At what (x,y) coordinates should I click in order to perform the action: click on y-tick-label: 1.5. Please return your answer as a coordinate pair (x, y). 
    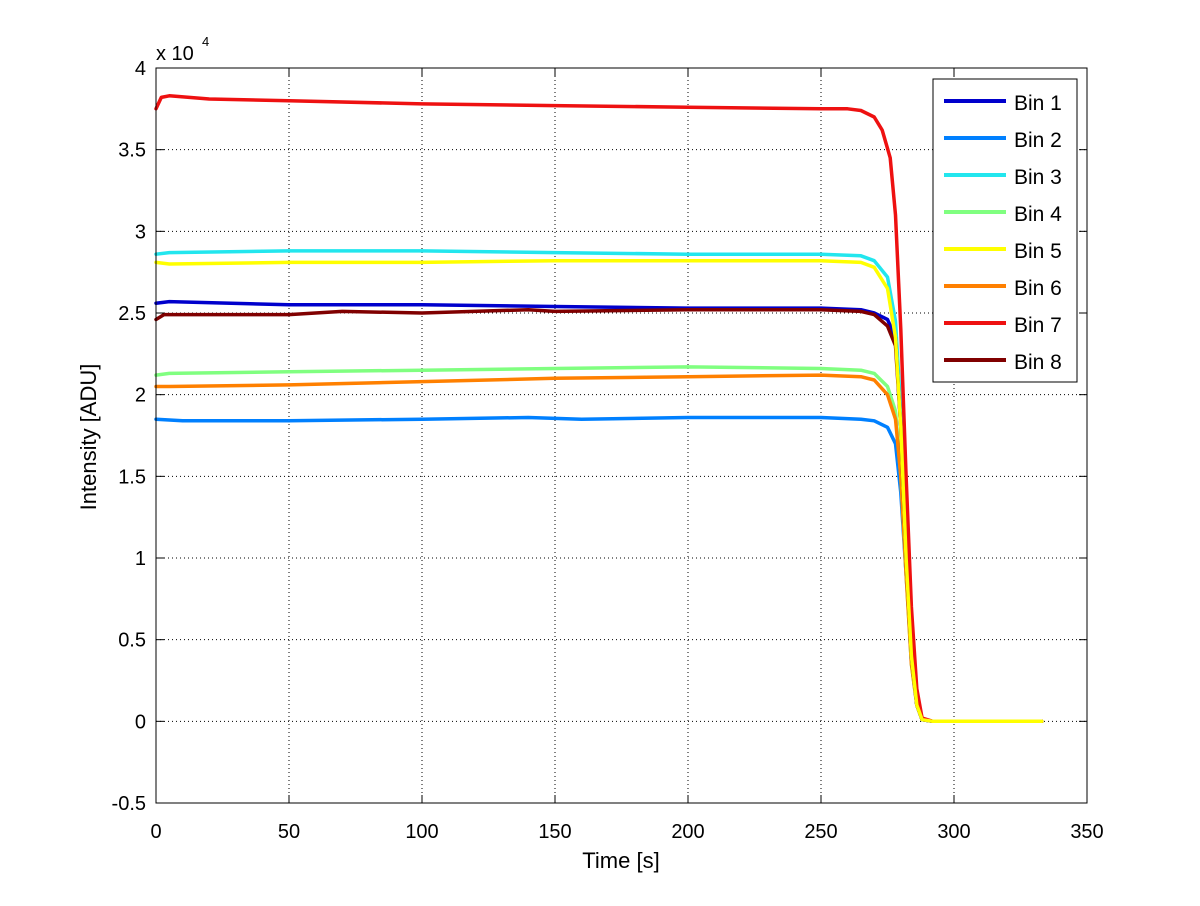
    Looking at the image, I should click on (132, 477).